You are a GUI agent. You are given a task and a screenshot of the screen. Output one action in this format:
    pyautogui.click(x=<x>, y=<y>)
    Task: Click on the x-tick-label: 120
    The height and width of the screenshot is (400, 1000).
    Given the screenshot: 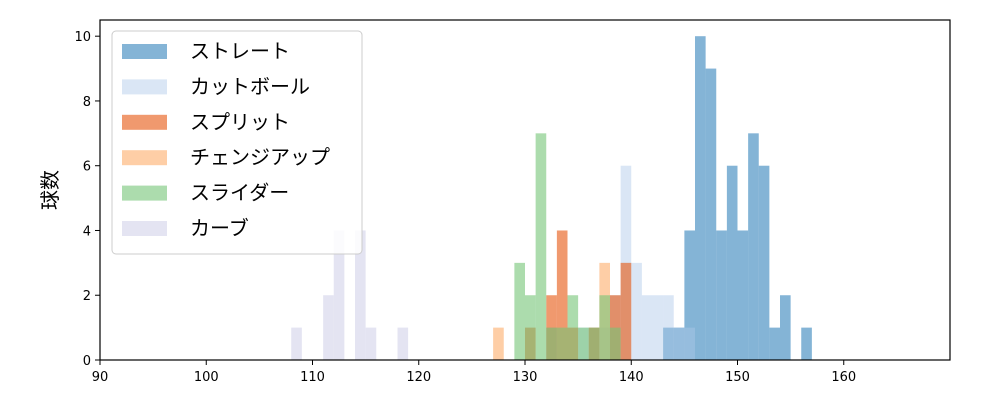 What is the action you would take?
    pyautogui.click(x=418, y=377)
    